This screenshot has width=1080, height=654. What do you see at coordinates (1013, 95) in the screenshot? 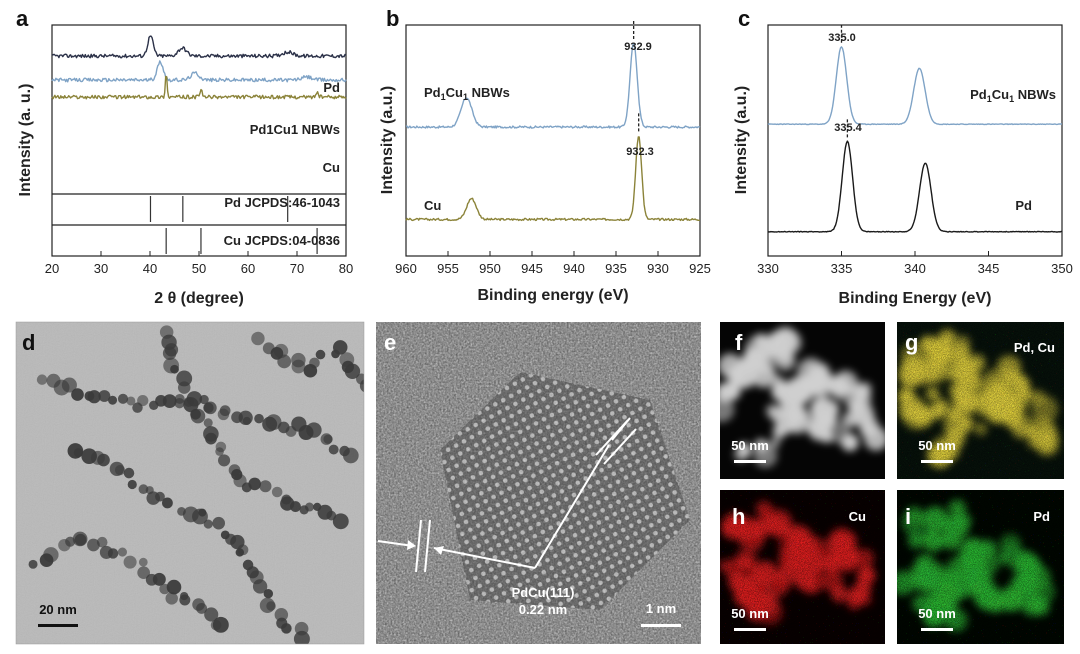
I see `c-series-label-pdcu: Pd1Cu1 NBWs` at bounding box center [1013, 95].